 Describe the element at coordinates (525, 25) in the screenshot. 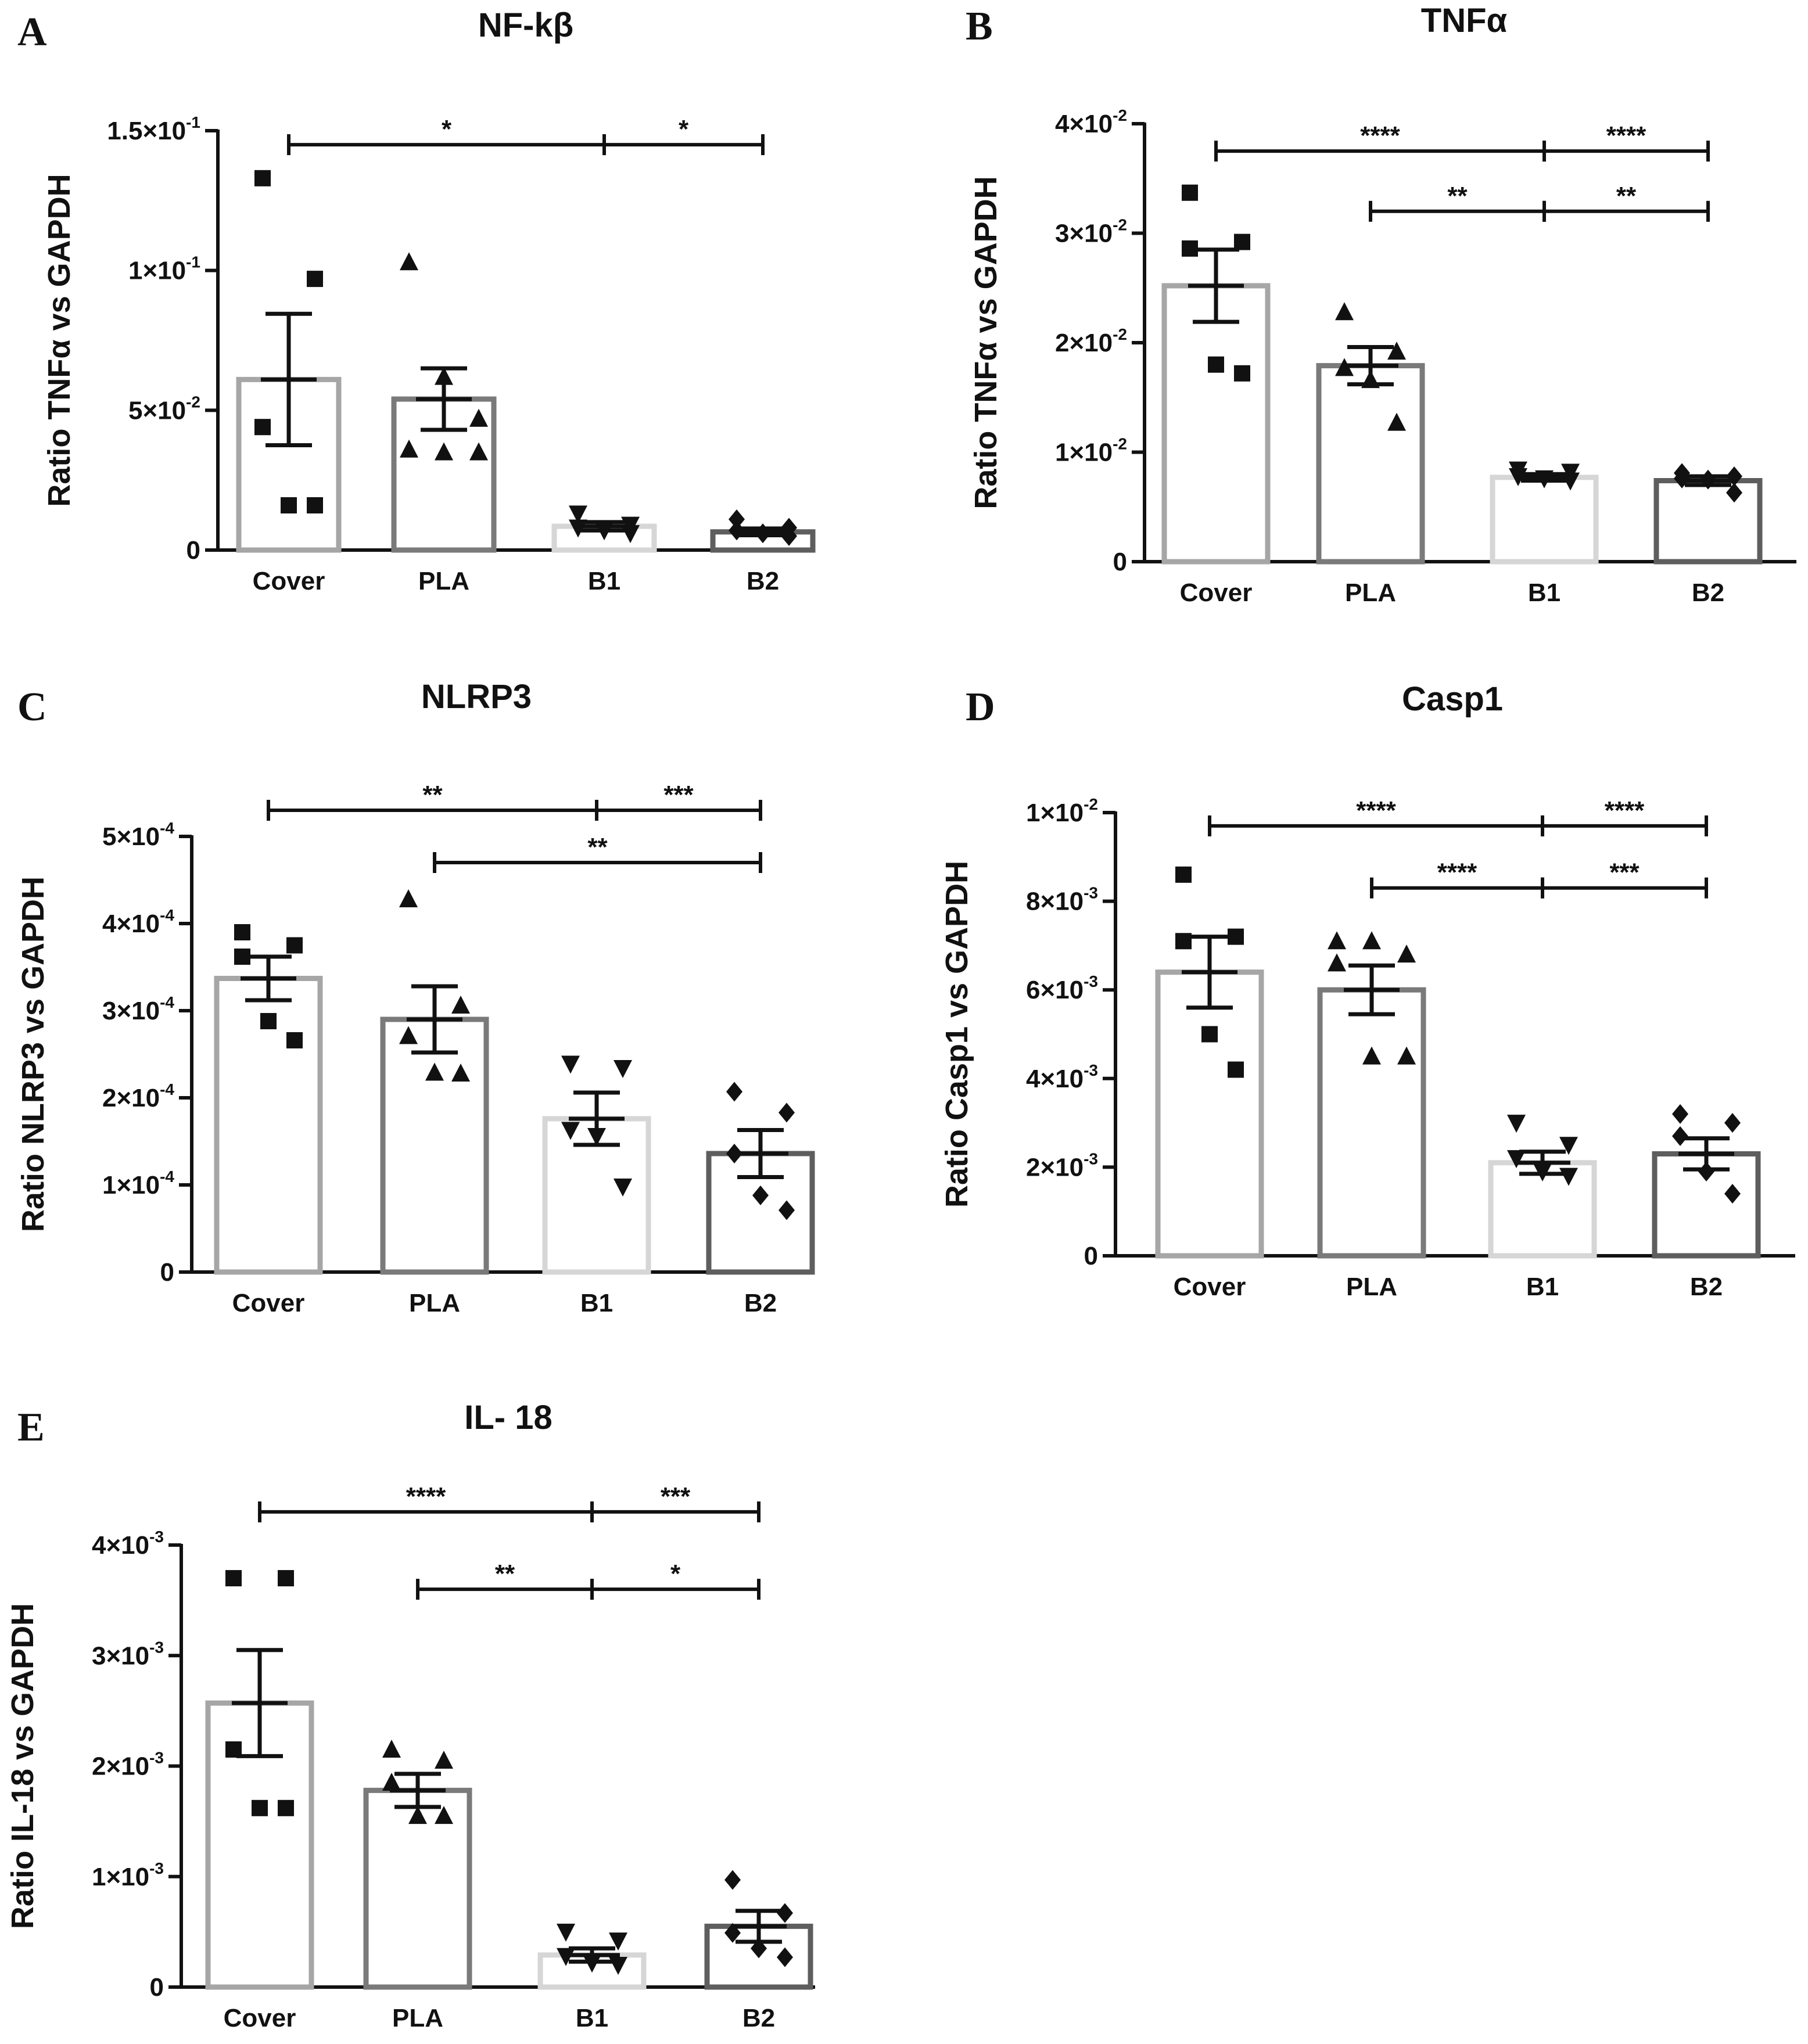

I see `chart-title: NF-kβ` at that location.